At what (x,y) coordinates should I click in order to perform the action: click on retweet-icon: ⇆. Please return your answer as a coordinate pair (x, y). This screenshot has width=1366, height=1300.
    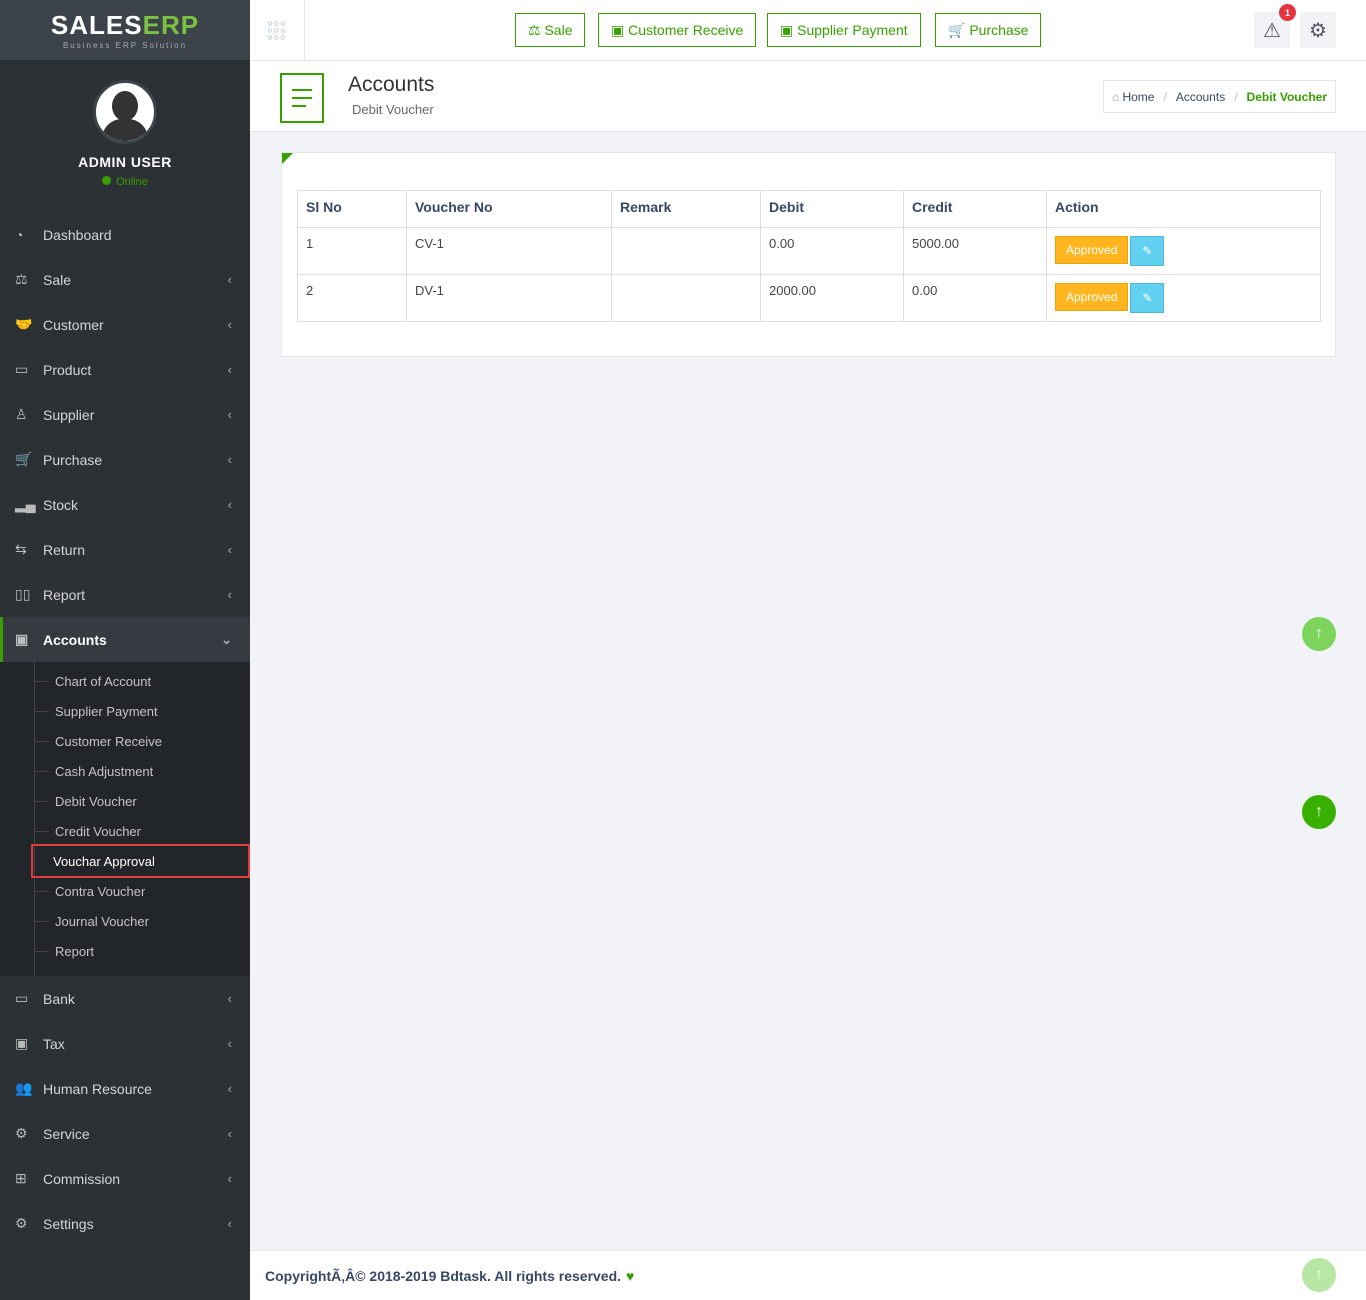
    Looking at the image, I should click on (21, 549).